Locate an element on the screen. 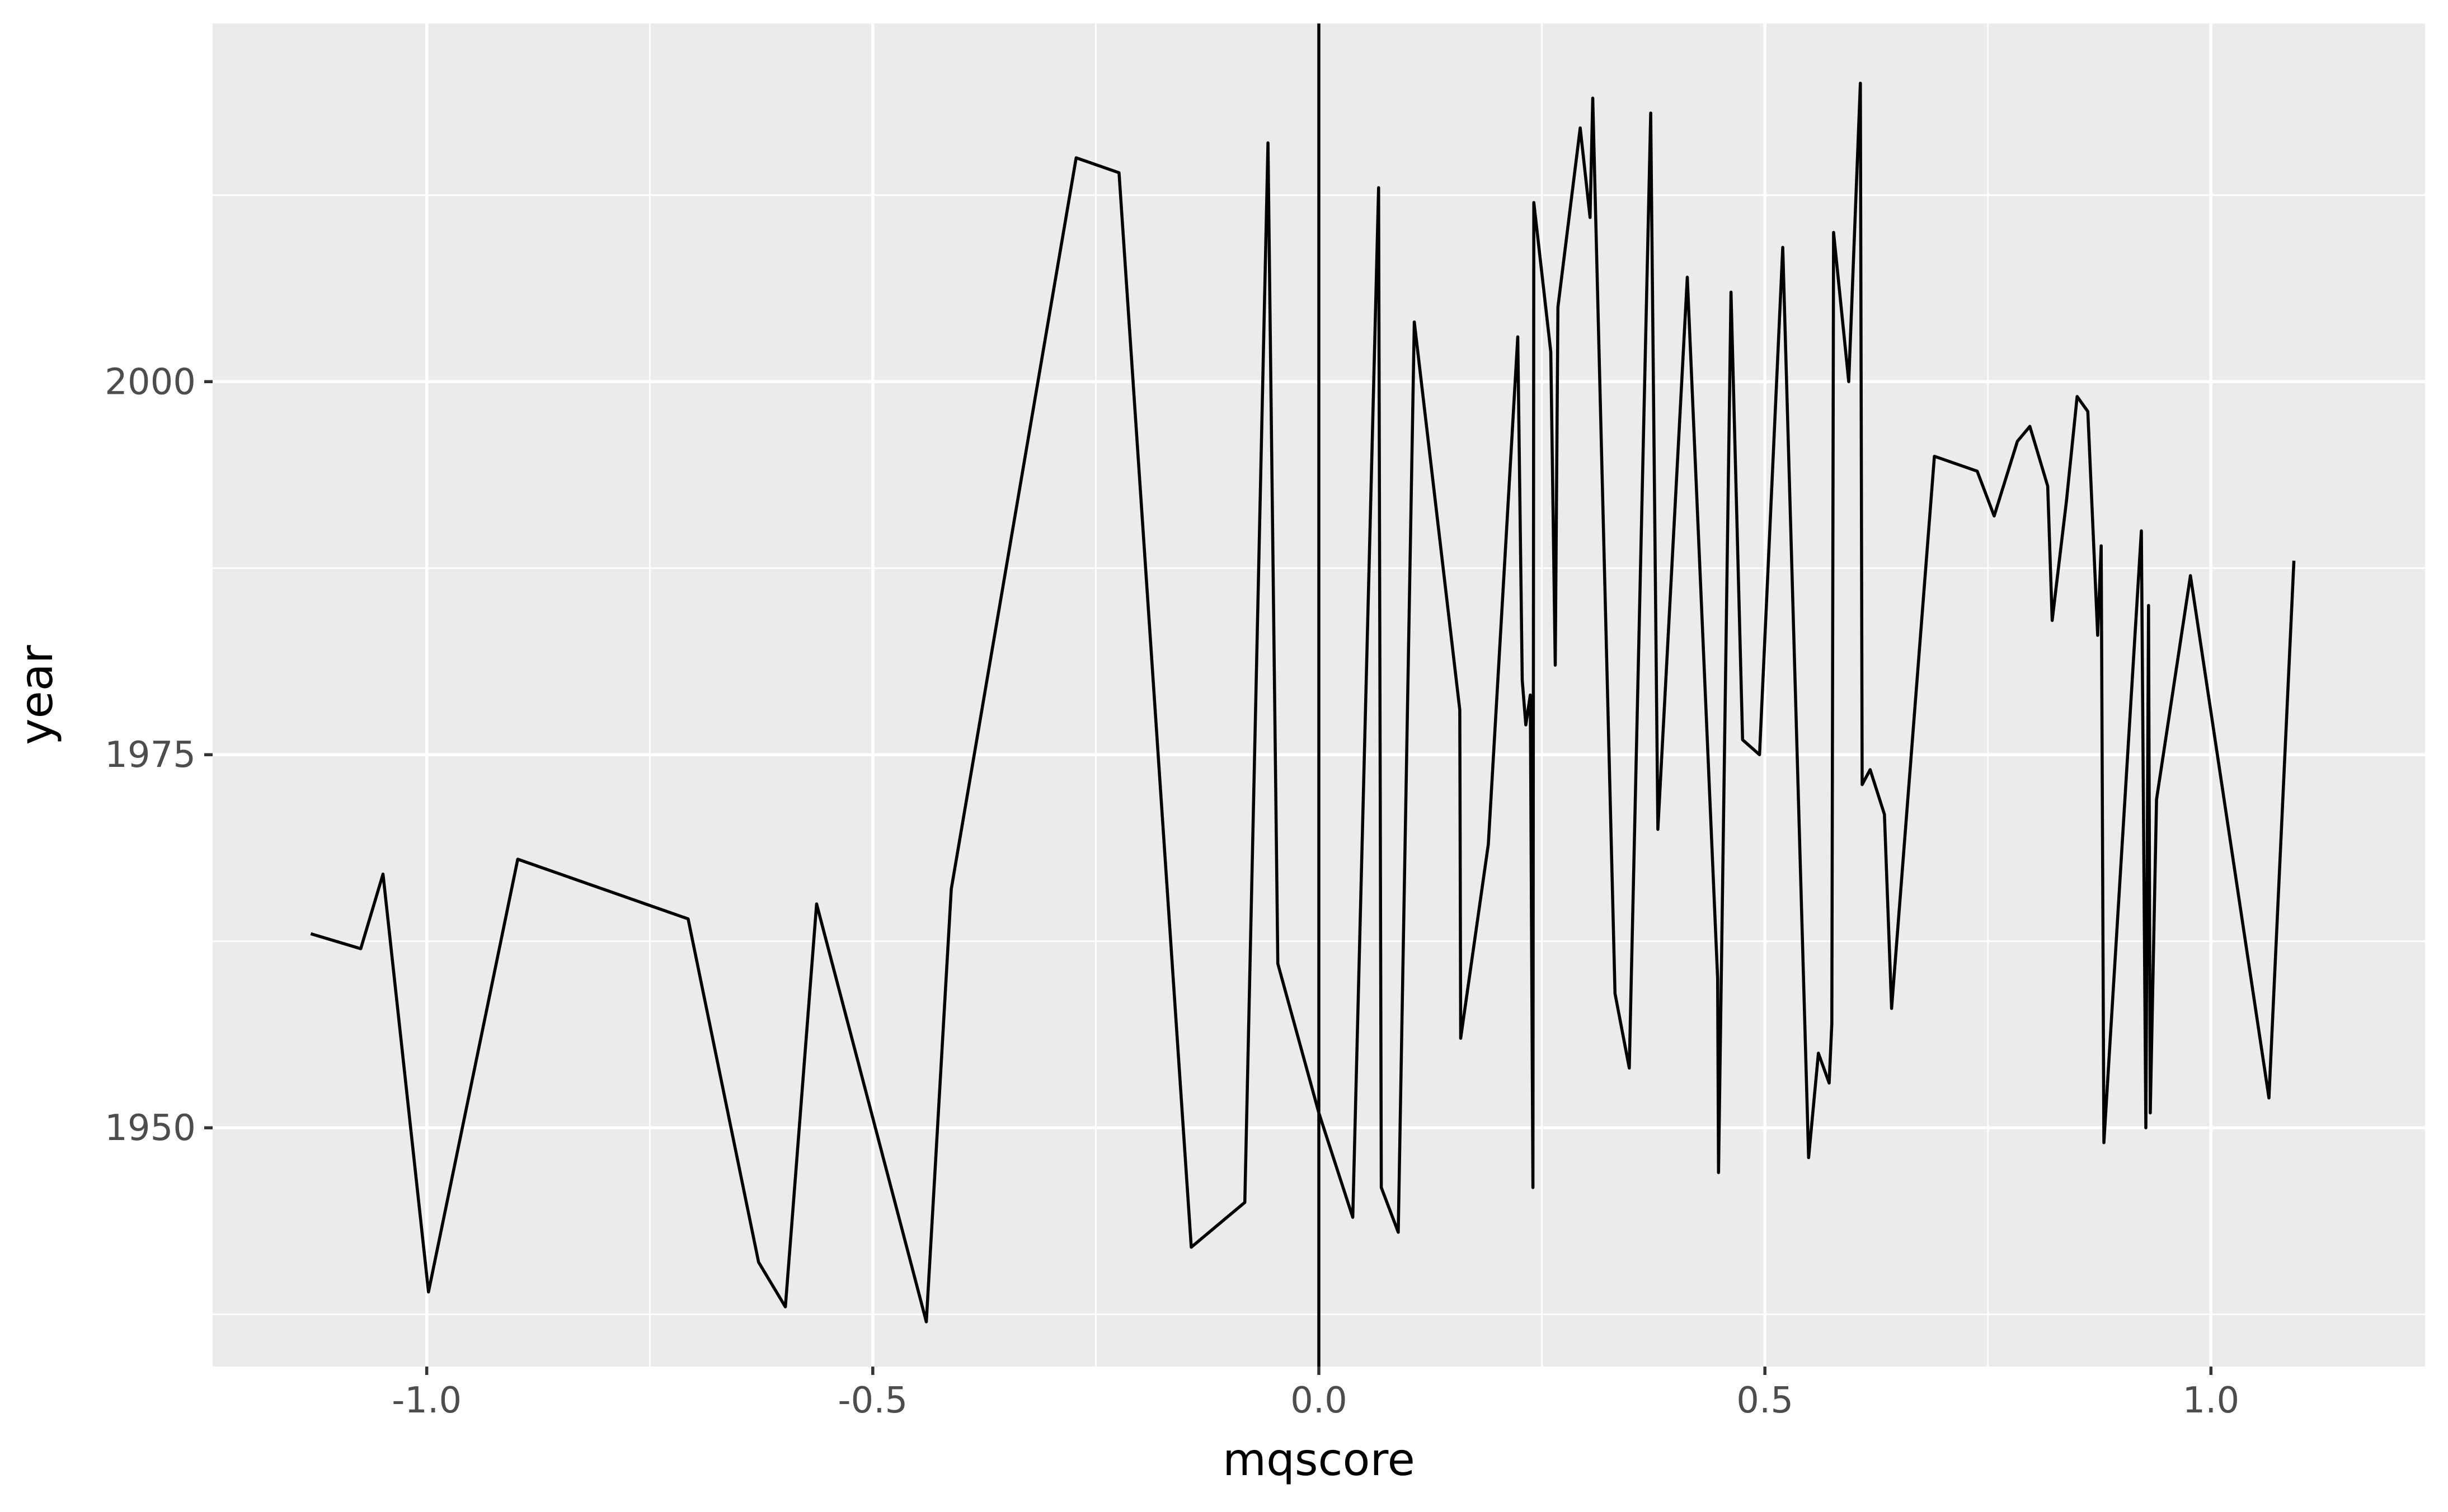  x-tick-label: 0.0 is located at coordinates (1318, 1401).